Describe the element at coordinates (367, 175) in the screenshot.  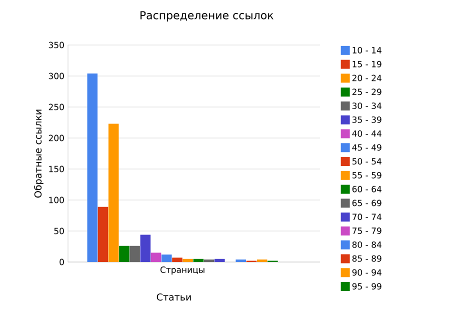
I see `legend-label: 55 - 59` at that location.